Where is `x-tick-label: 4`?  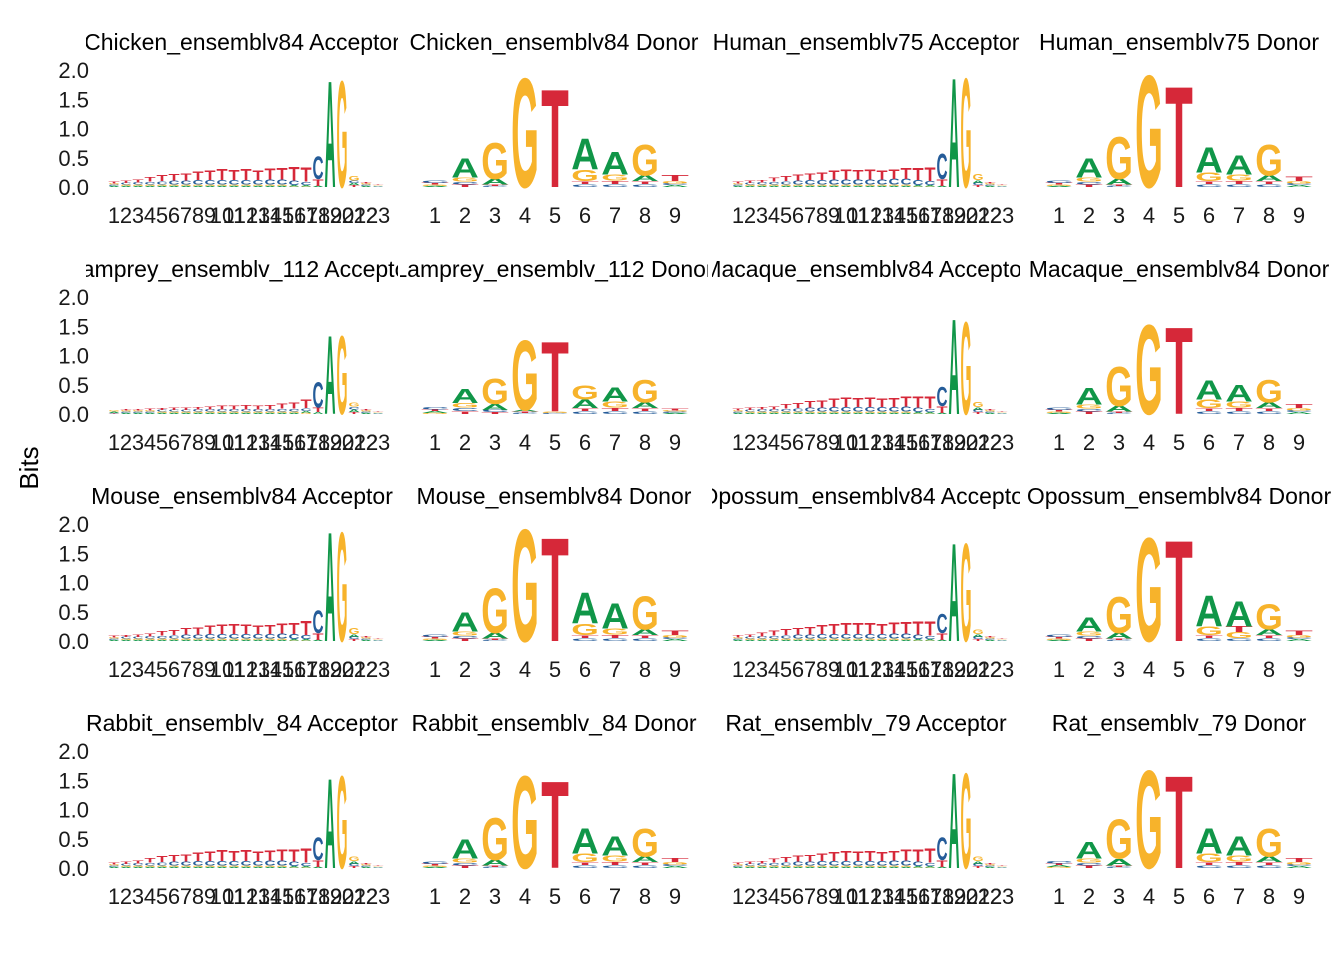 x-tick-label: 4 is located at coordinates (150, 215).